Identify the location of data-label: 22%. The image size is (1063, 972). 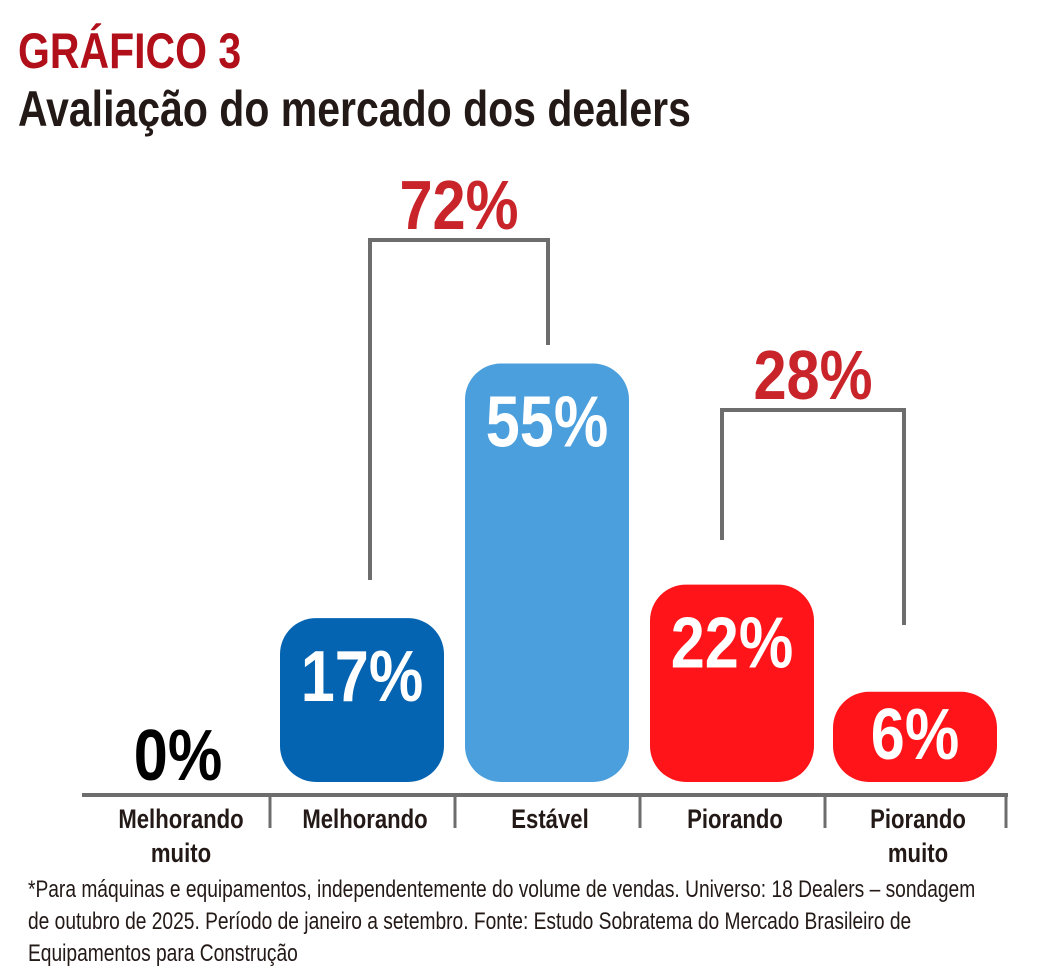
(732, 644).